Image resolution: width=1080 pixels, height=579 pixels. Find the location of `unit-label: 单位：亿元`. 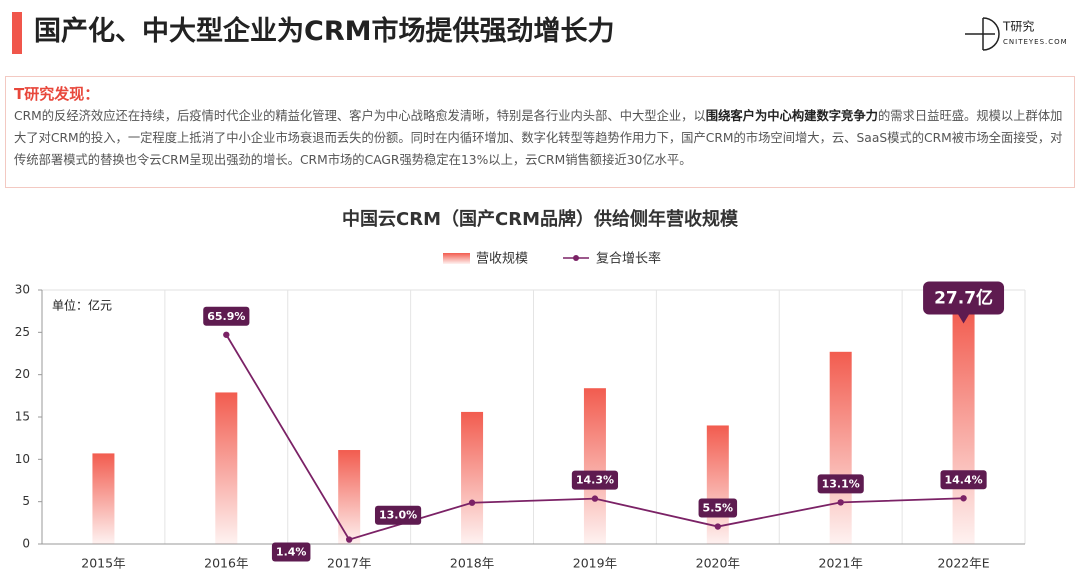

unit-label: 单位：亿元 is located at coordinates (82, 305).